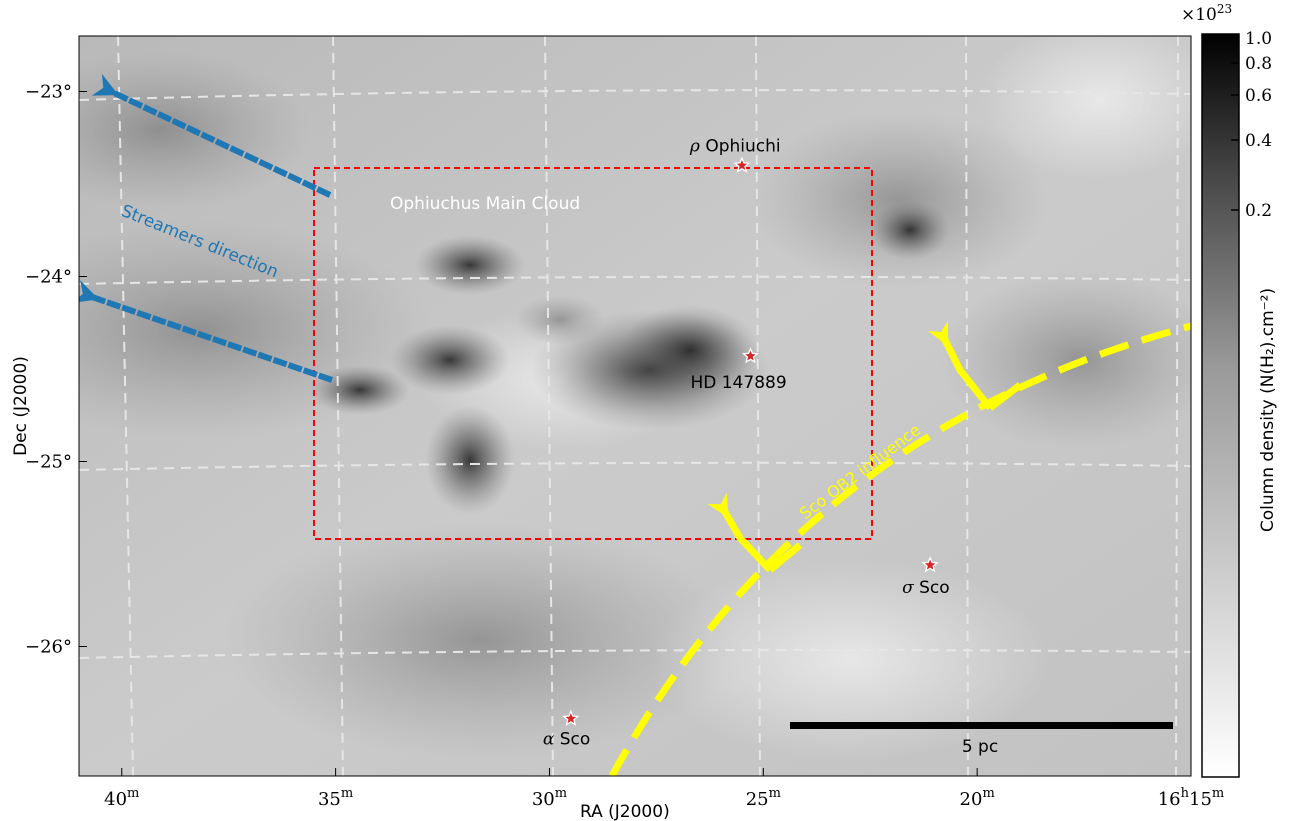 This screenshot has height=821, width=1298. I want to click on streamer-arrow-lower, so click(206, 331).